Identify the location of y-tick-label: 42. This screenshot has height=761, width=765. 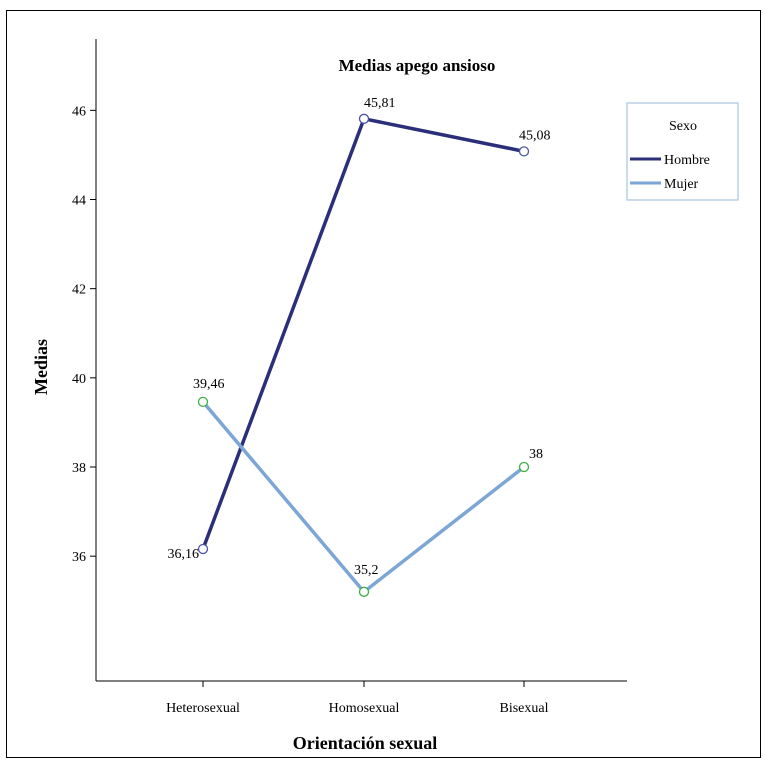
(79, 290).